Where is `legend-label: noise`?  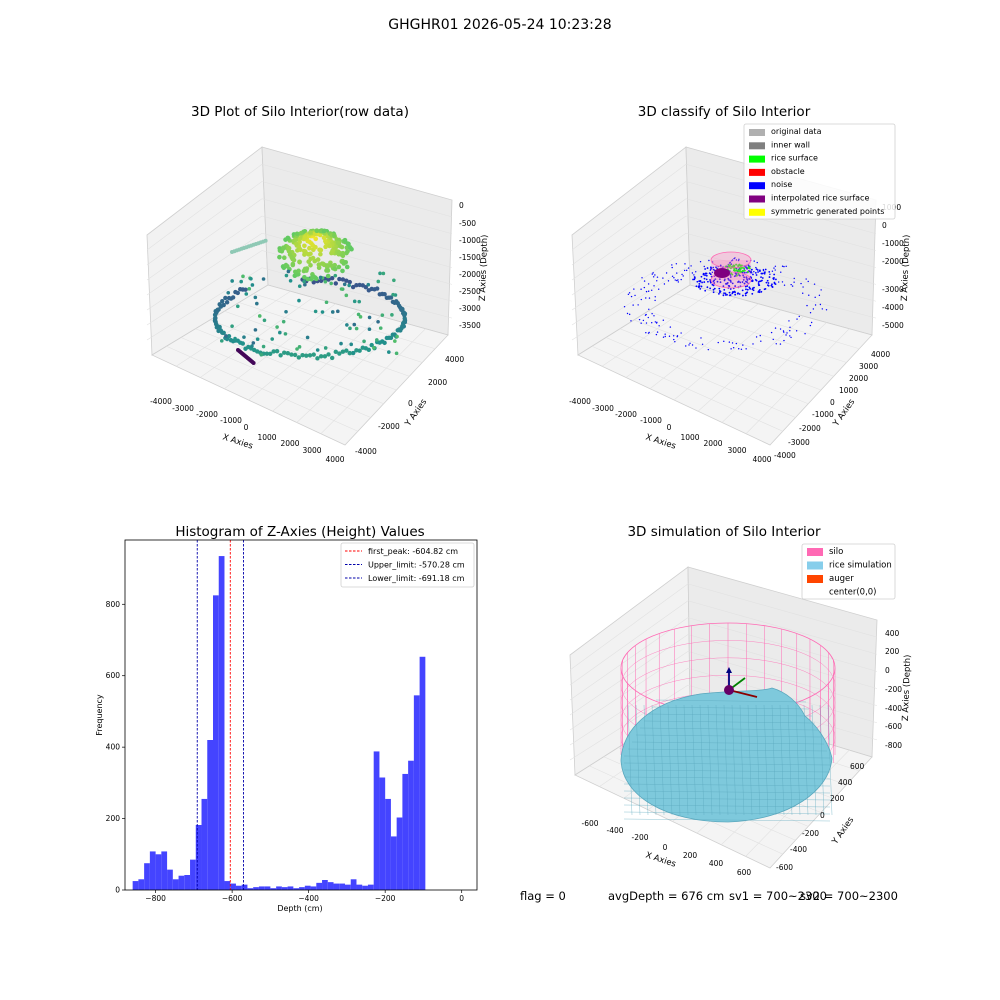 legend-label: noise is located at coordinates (781, 184).